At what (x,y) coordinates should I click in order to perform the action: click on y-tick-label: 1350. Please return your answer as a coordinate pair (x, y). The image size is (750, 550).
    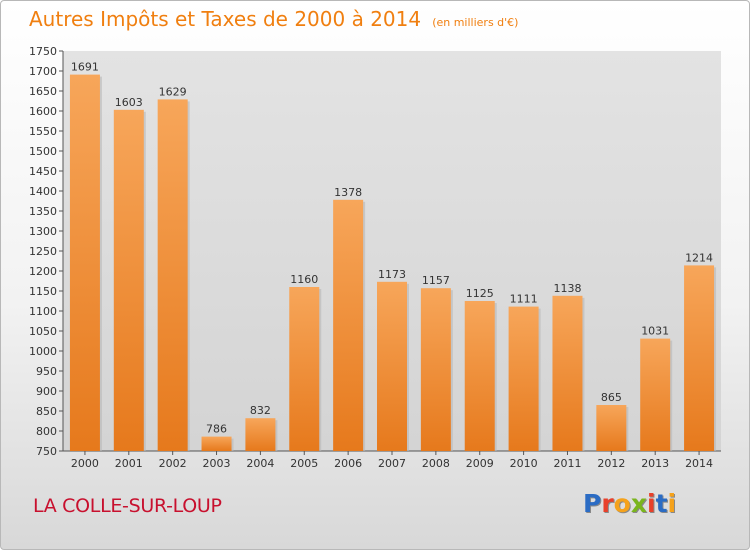
    Looking at the image, I should click on (43, 211).